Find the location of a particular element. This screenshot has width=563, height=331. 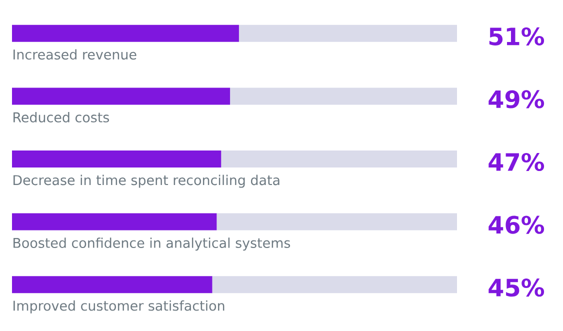

data-label: 47% is located at coordinates (516, 162).